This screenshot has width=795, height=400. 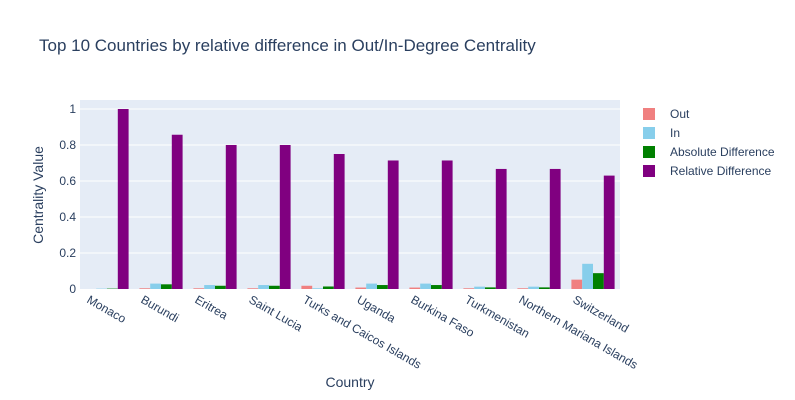 I want to click on x-tick-label: Saint Lucia, so click(x=276, y=313).